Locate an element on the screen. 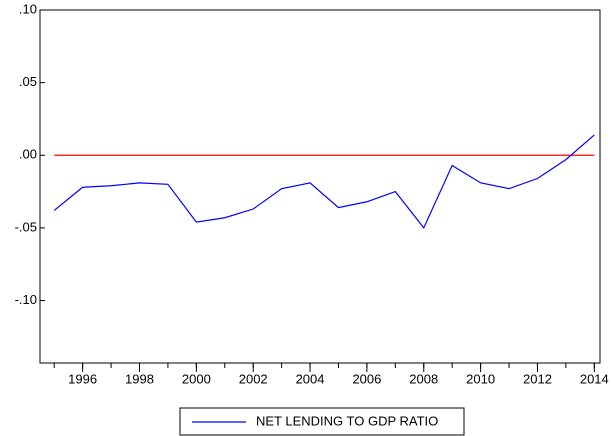  x-tick-label: 2010 is located at coordinates (480, 378).